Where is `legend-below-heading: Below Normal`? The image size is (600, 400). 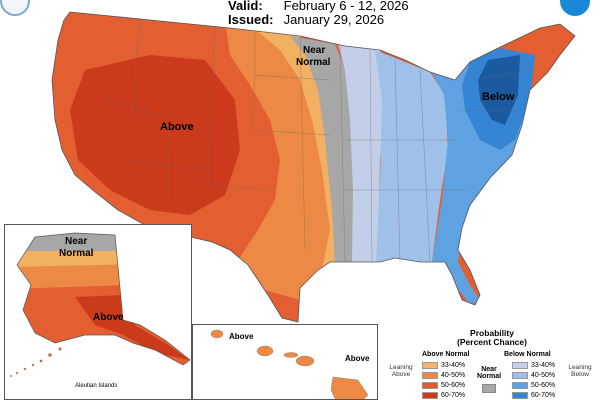 legend-below-heading: Below Normal is located at coordinates (527, 354).